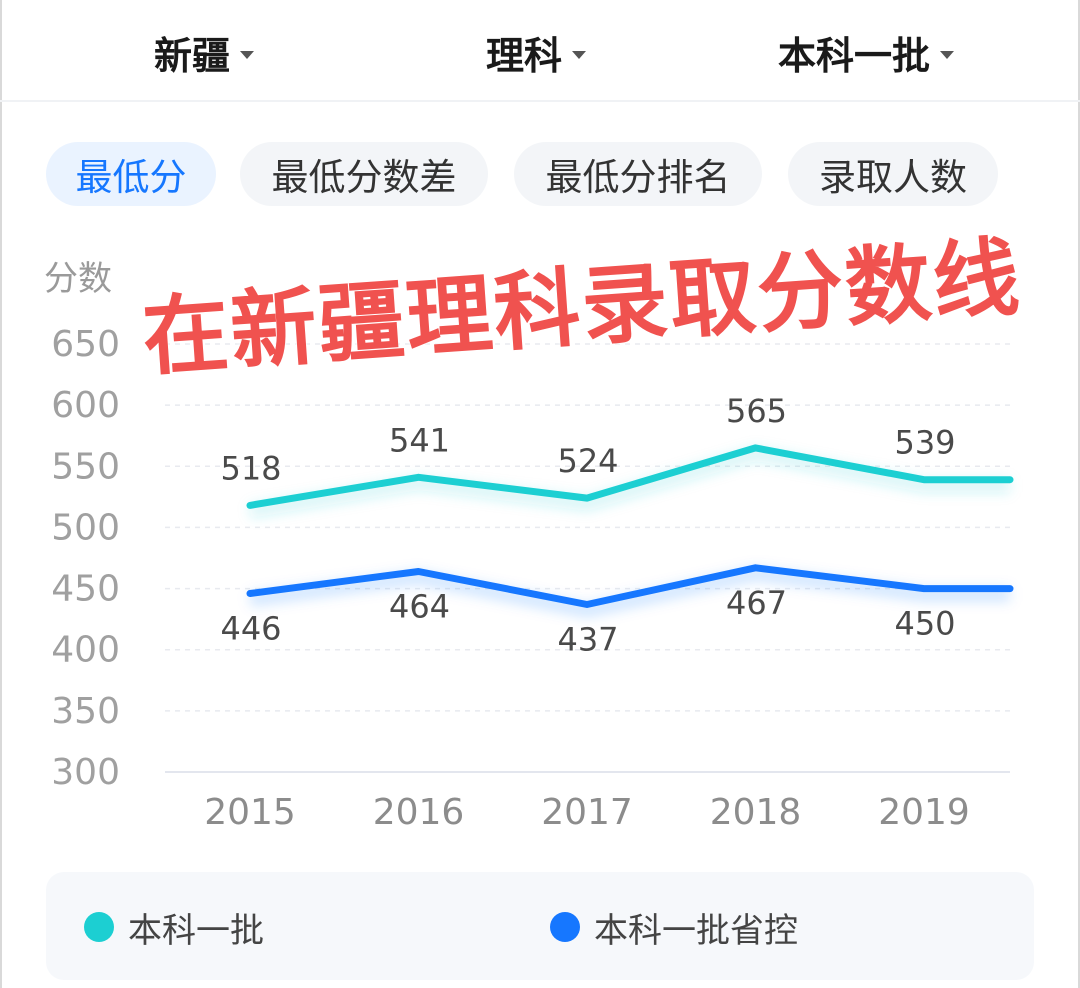  Describe the element at coordinates (587, 461) in the screenshot. I see `data-label: 524` at that location.